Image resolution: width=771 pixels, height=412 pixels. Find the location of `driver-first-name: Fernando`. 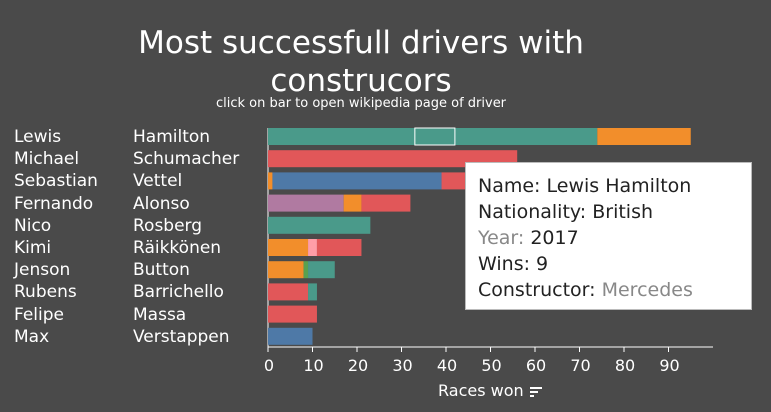

driver-first-name: Fernando is located at coordinates (54, 203).